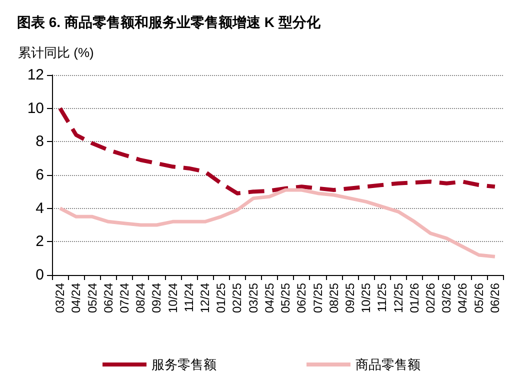 The image size is (523, 392). What do you see at coordinates (40, 241) in the screenshot?
I see `y-tick-label: 2` at bounding box center [40, 241].